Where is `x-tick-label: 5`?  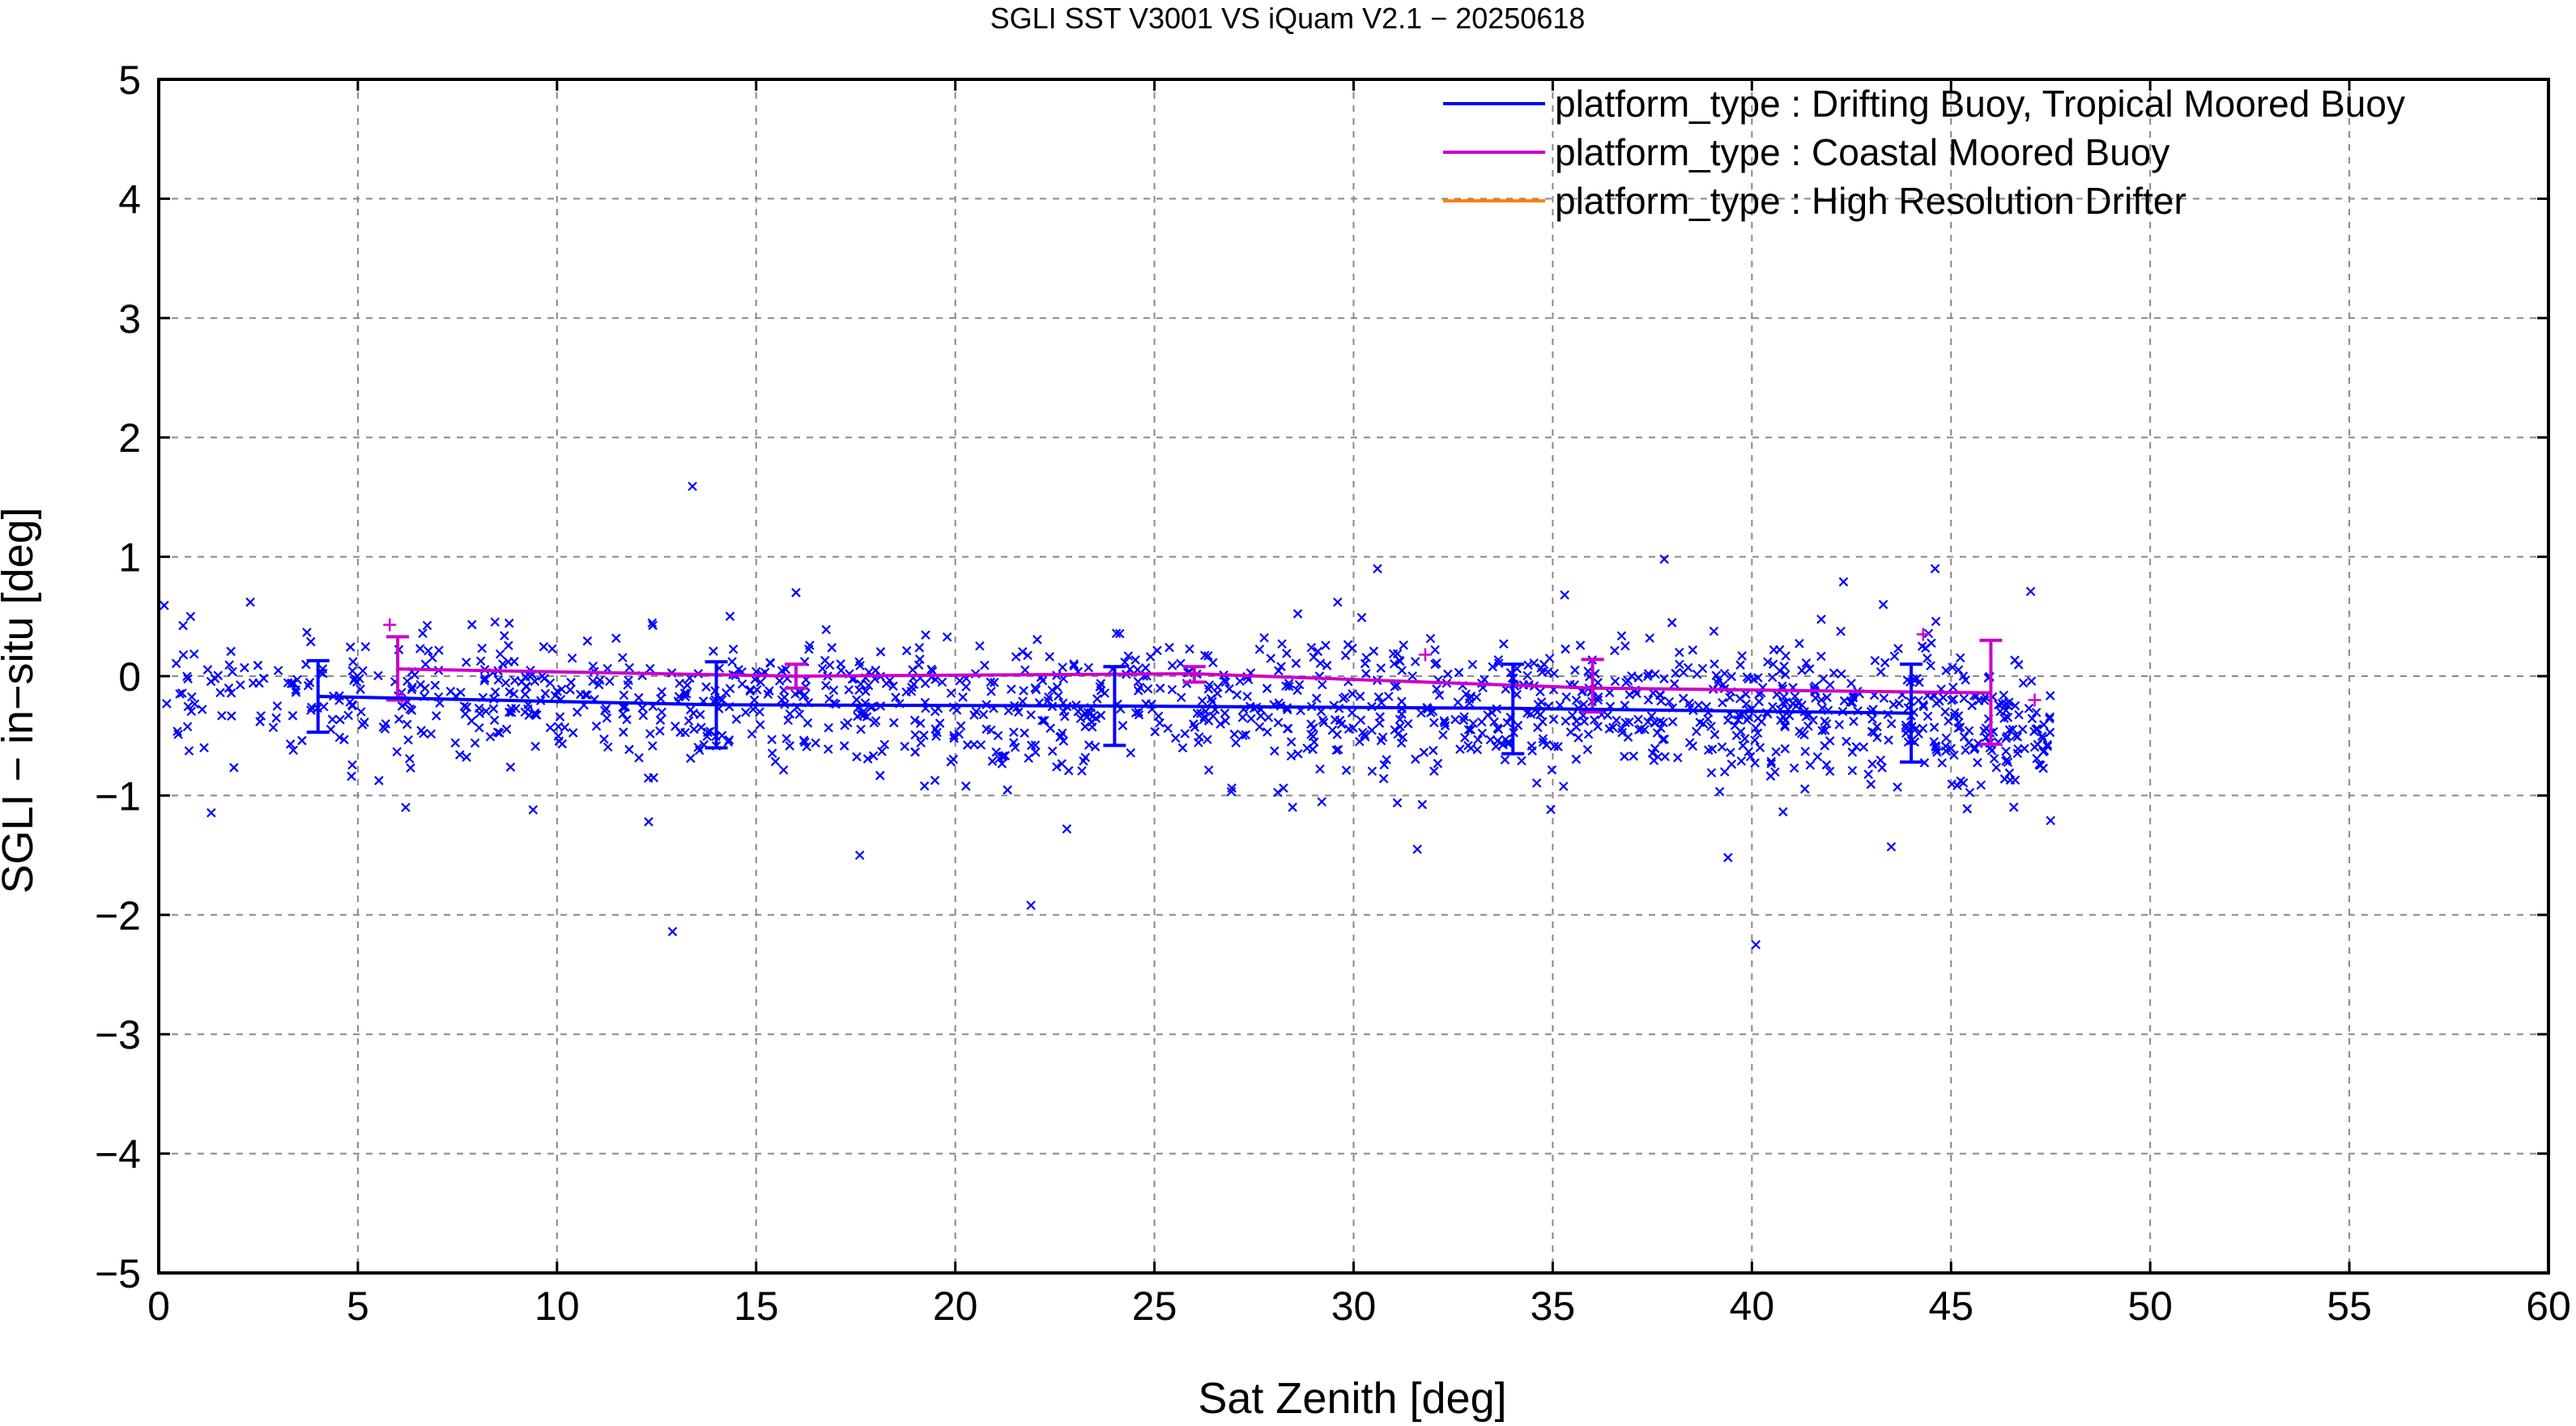
x-tick-label: 5 is located at coordinates (358, 1306).